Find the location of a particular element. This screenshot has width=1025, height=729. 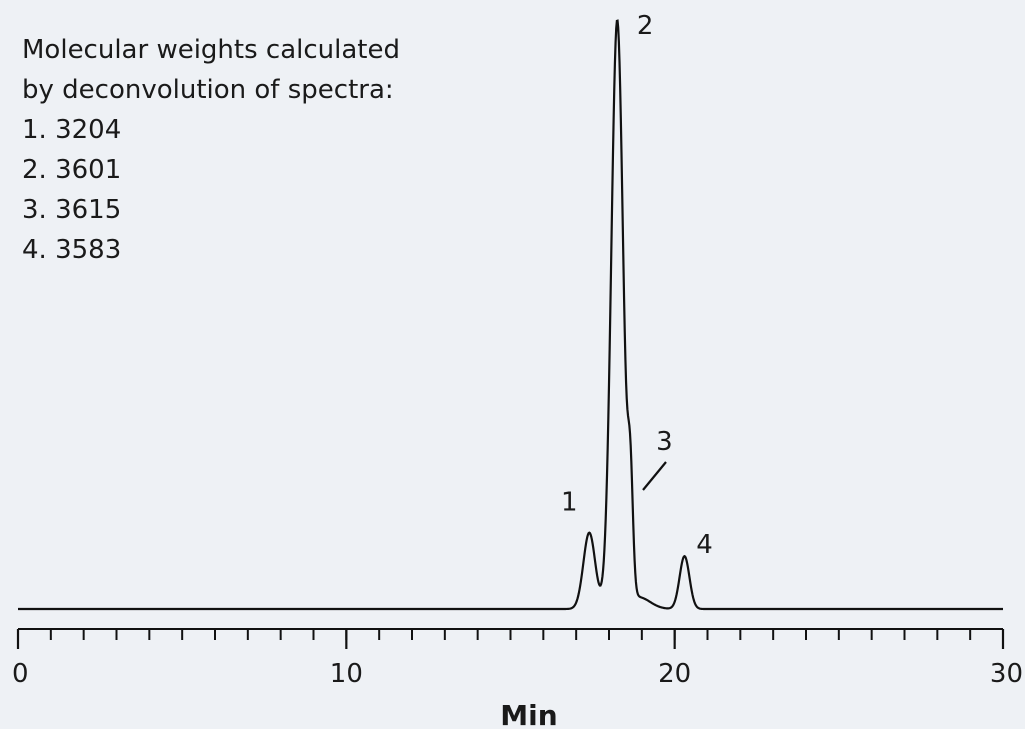

peak-label: 2 is located at coordinates (645, 26).